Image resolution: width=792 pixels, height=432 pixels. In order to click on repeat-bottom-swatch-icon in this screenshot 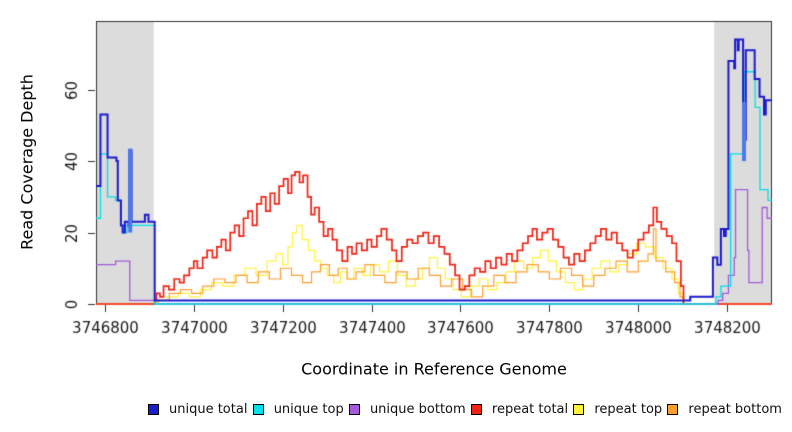, I will do `click(673, 409)`.